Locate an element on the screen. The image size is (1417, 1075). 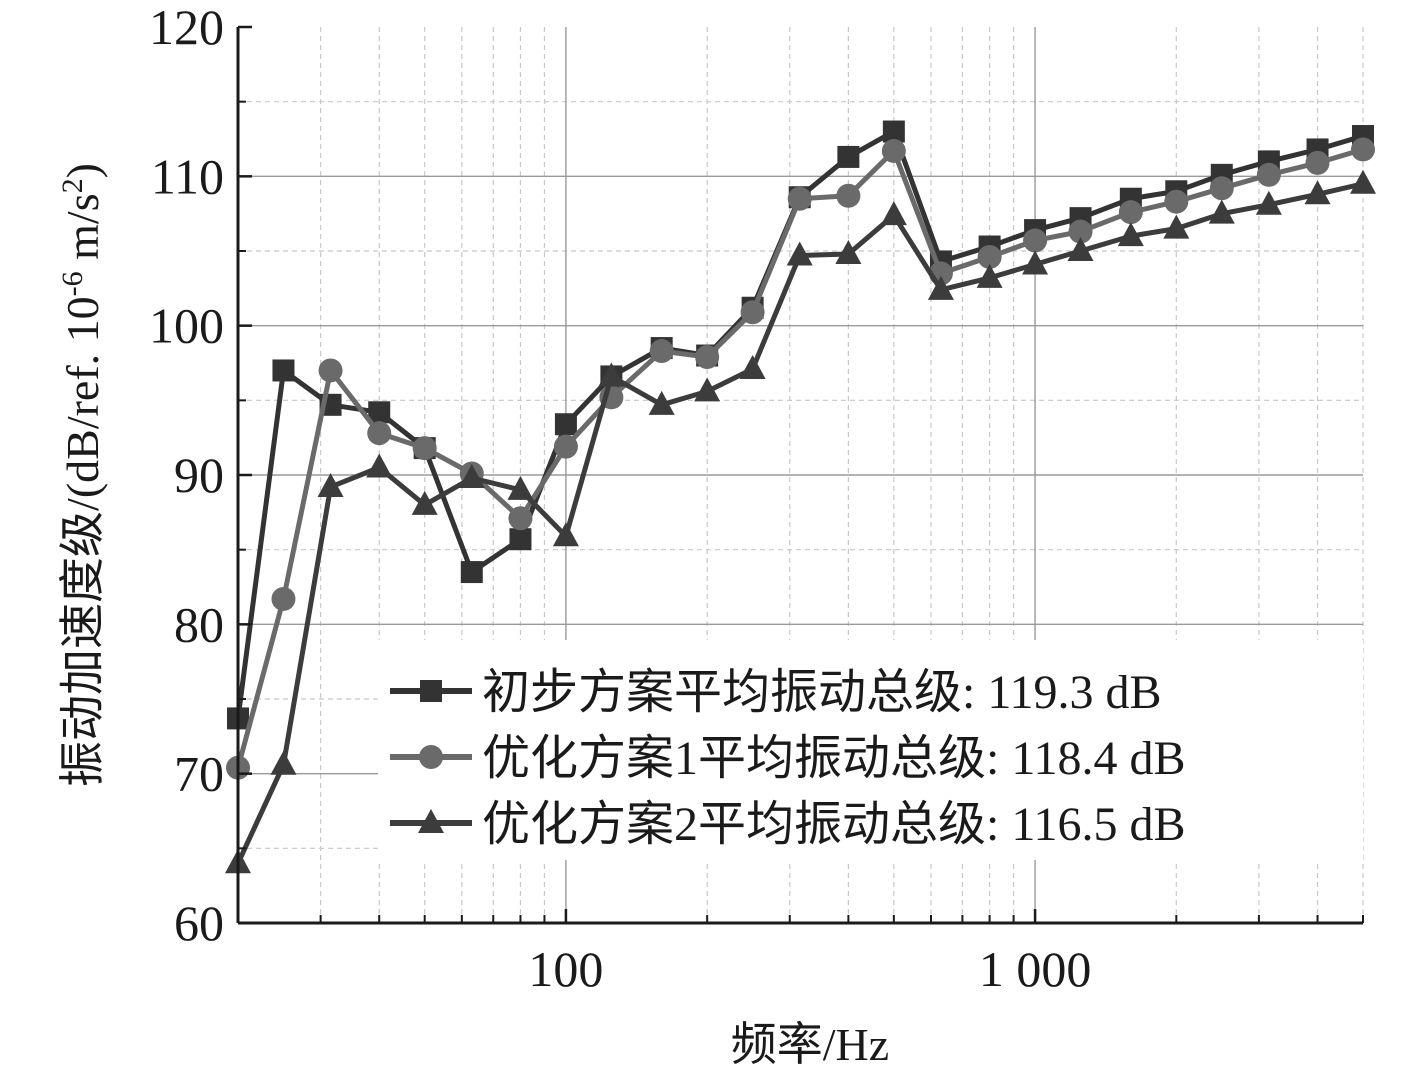
y-tick-label: 100 is located at coordinates (186, 326).